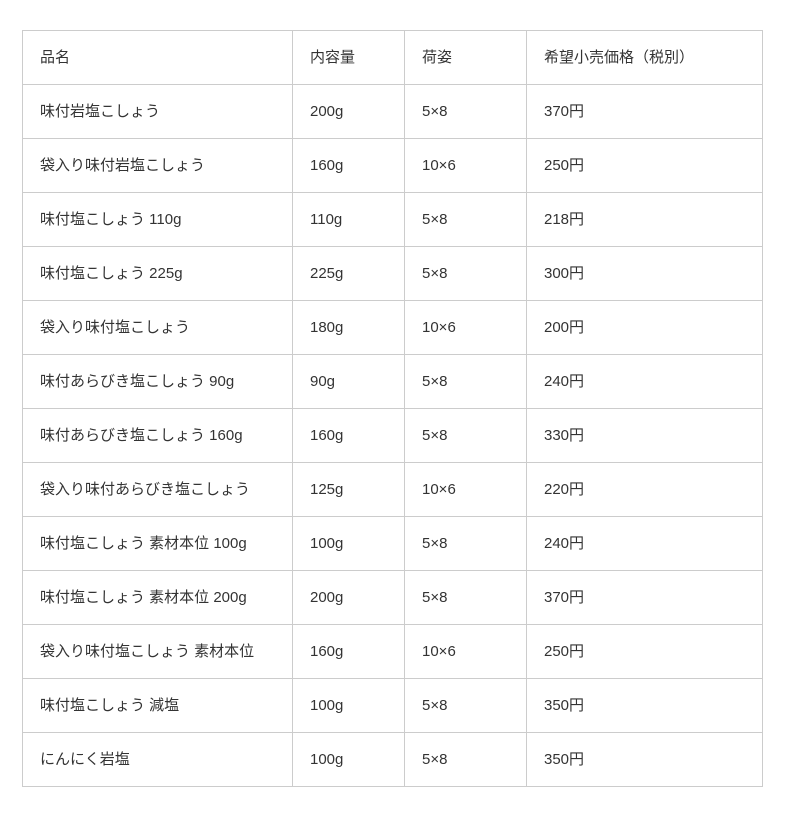  What do you see at coordinates (348, 327) in the screenshot?
I see `cell-volume: 180g` at bounding box center [348, 327].